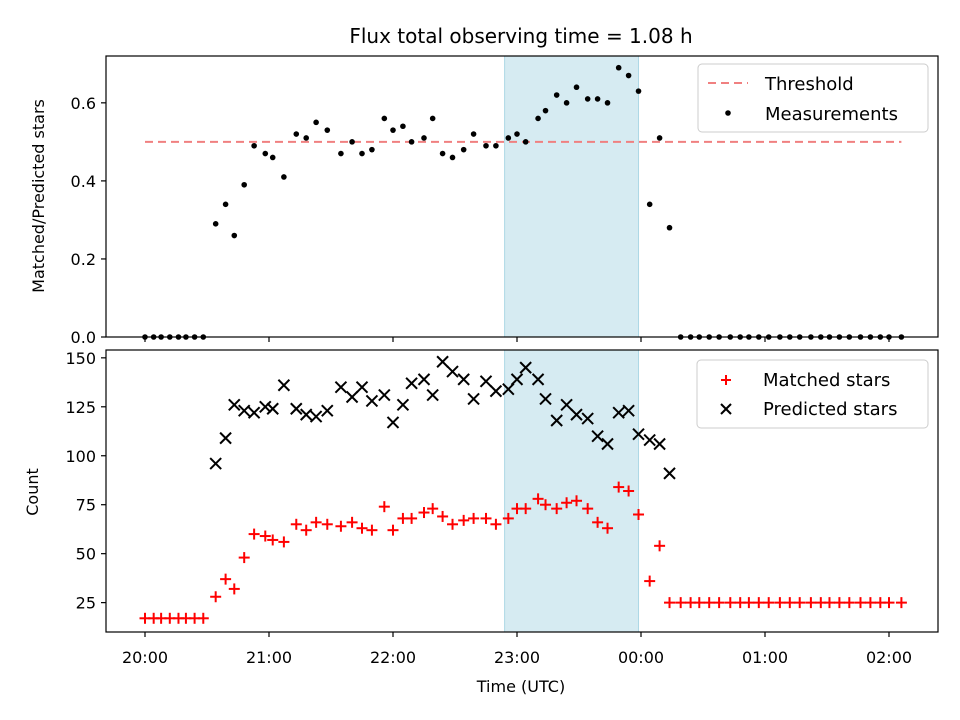 This screenshot has height=720, width=960. Describe the element at coordinates (38, 196) in the screenshot. I see `top-y-axis-label: Matched/Predicted stars` at that location.